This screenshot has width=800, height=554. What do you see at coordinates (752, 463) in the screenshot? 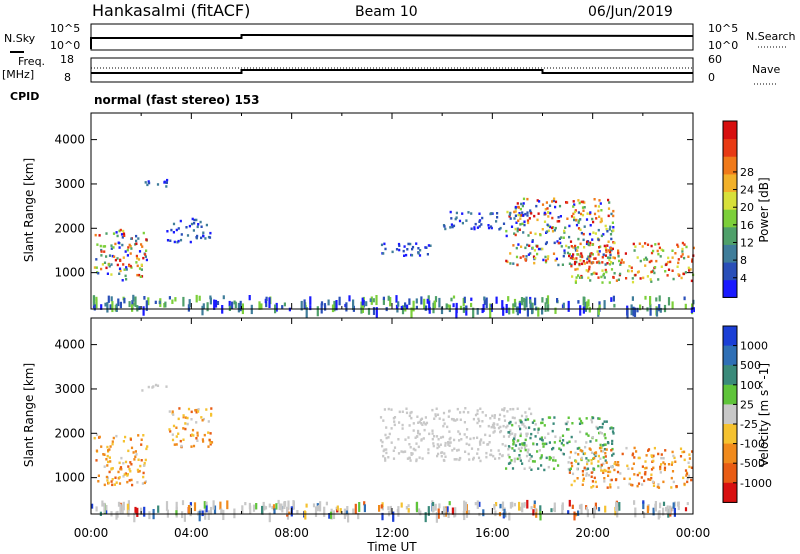
I see `colorbar-tick-label: -500` at bounding box center [752, 463].